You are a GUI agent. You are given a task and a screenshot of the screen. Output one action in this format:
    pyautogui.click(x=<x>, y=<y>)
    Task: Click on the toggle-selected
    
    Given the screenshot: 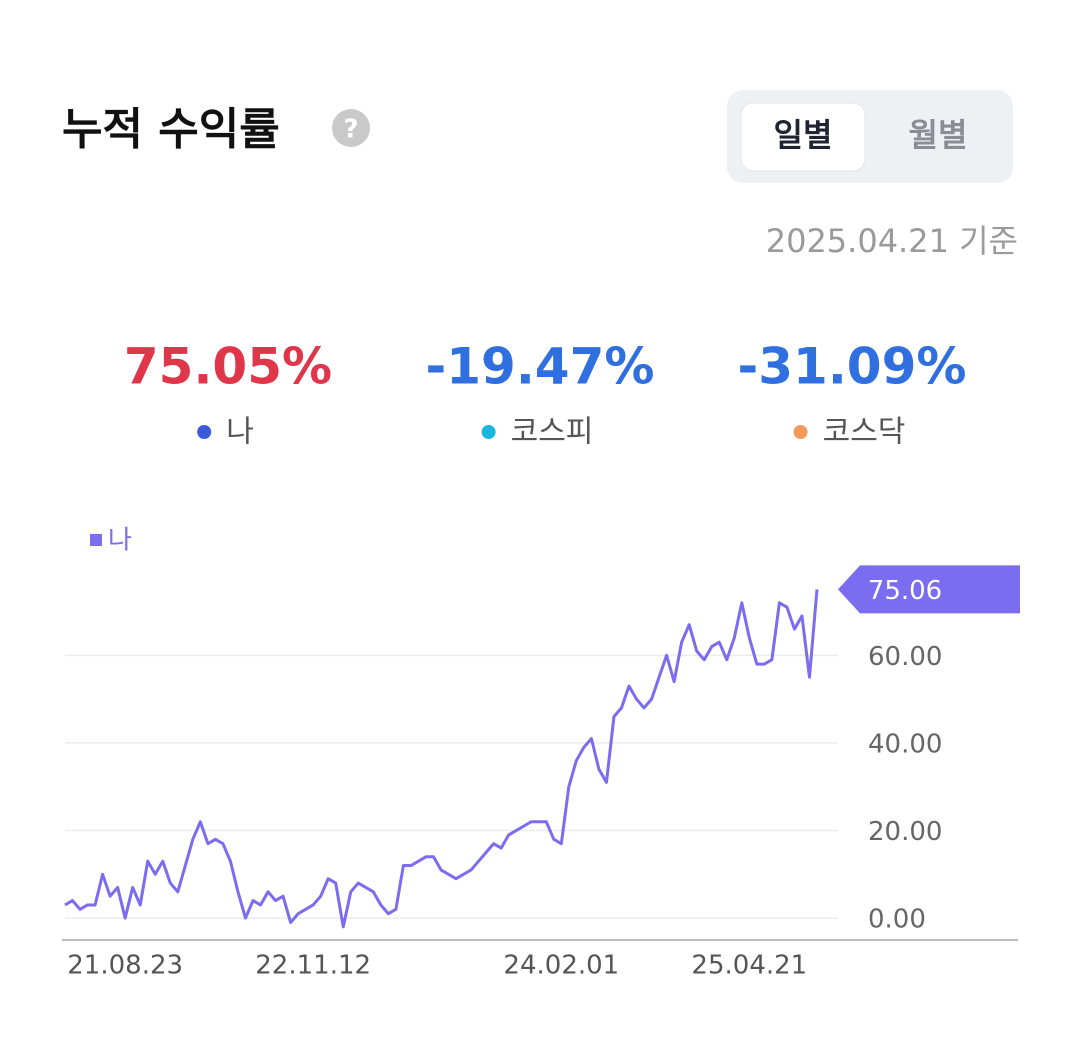 What is the action you would take?
    pyautogui.click(x=803, y=137)
    